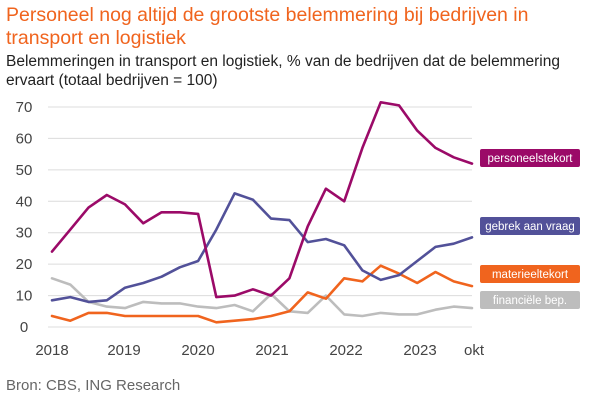 The image size is (590, 403). I want to click on y-tick-label: 50, so click(24, 170).